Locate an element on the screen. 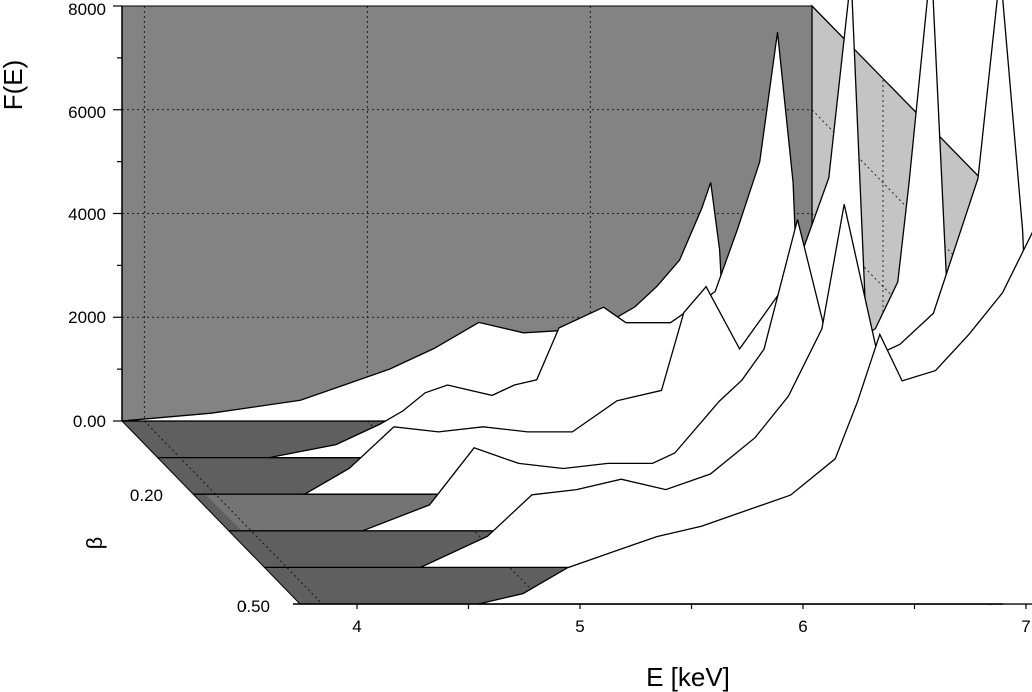  x-axis-title: E [keV] is located at coordinates (688, 677).